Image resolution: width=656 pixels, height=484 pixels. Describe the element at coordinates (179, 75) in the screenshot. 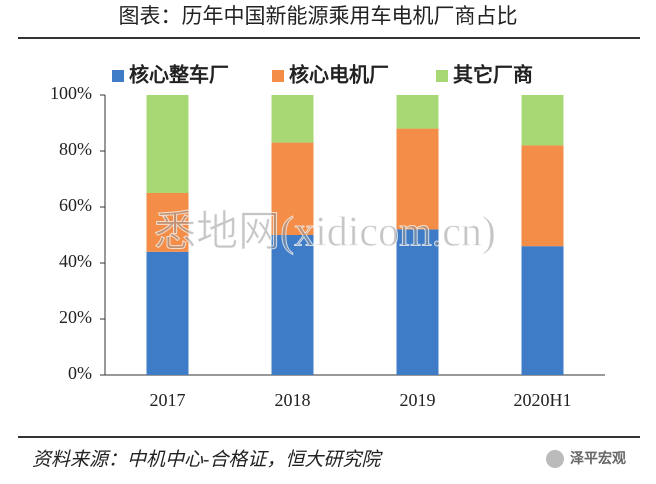

I see `legend-label: 核心整车厂` at that location.